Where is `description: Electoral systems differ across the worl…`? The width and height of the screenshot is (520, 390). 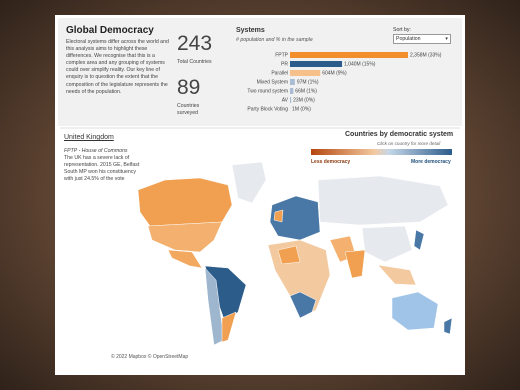 description: Electoral systems differ across the worl… is located at coordinates (117, 67).